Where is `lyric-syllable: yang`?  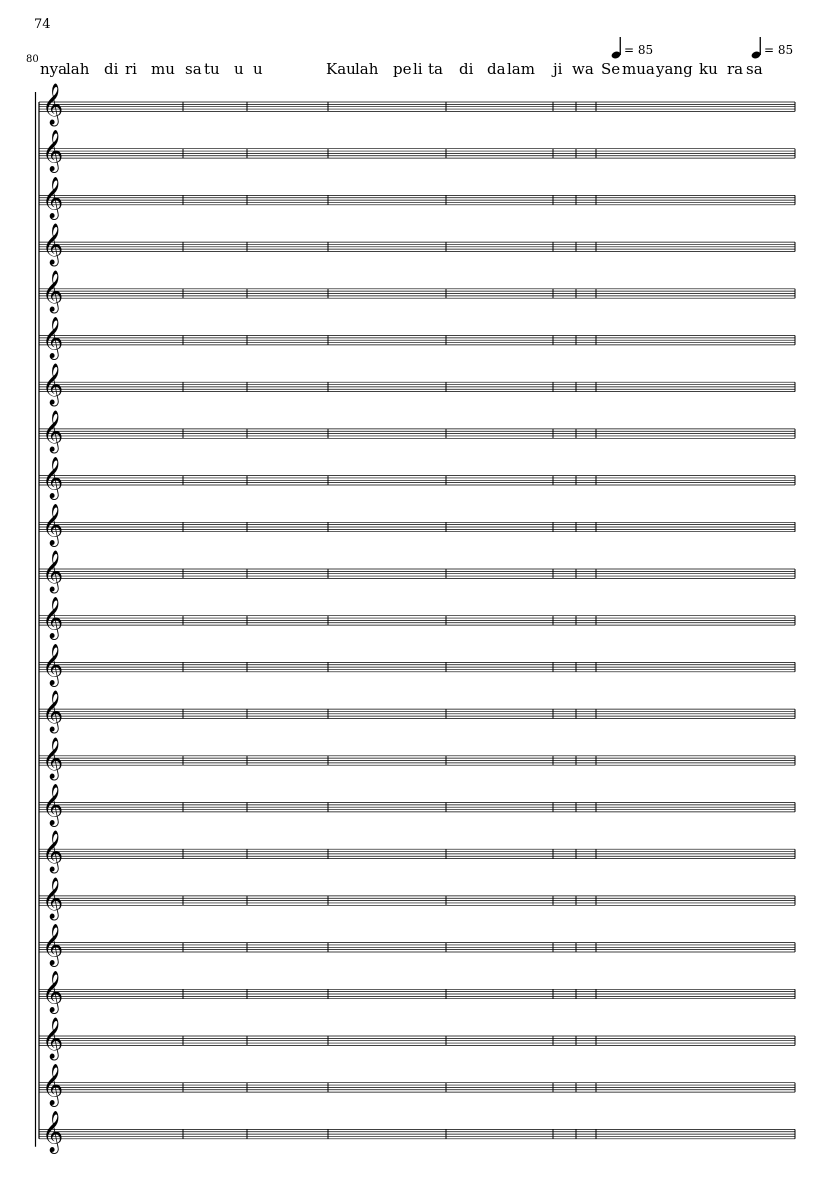 lyric-syllable: yang is located at coordinates (674, 69).